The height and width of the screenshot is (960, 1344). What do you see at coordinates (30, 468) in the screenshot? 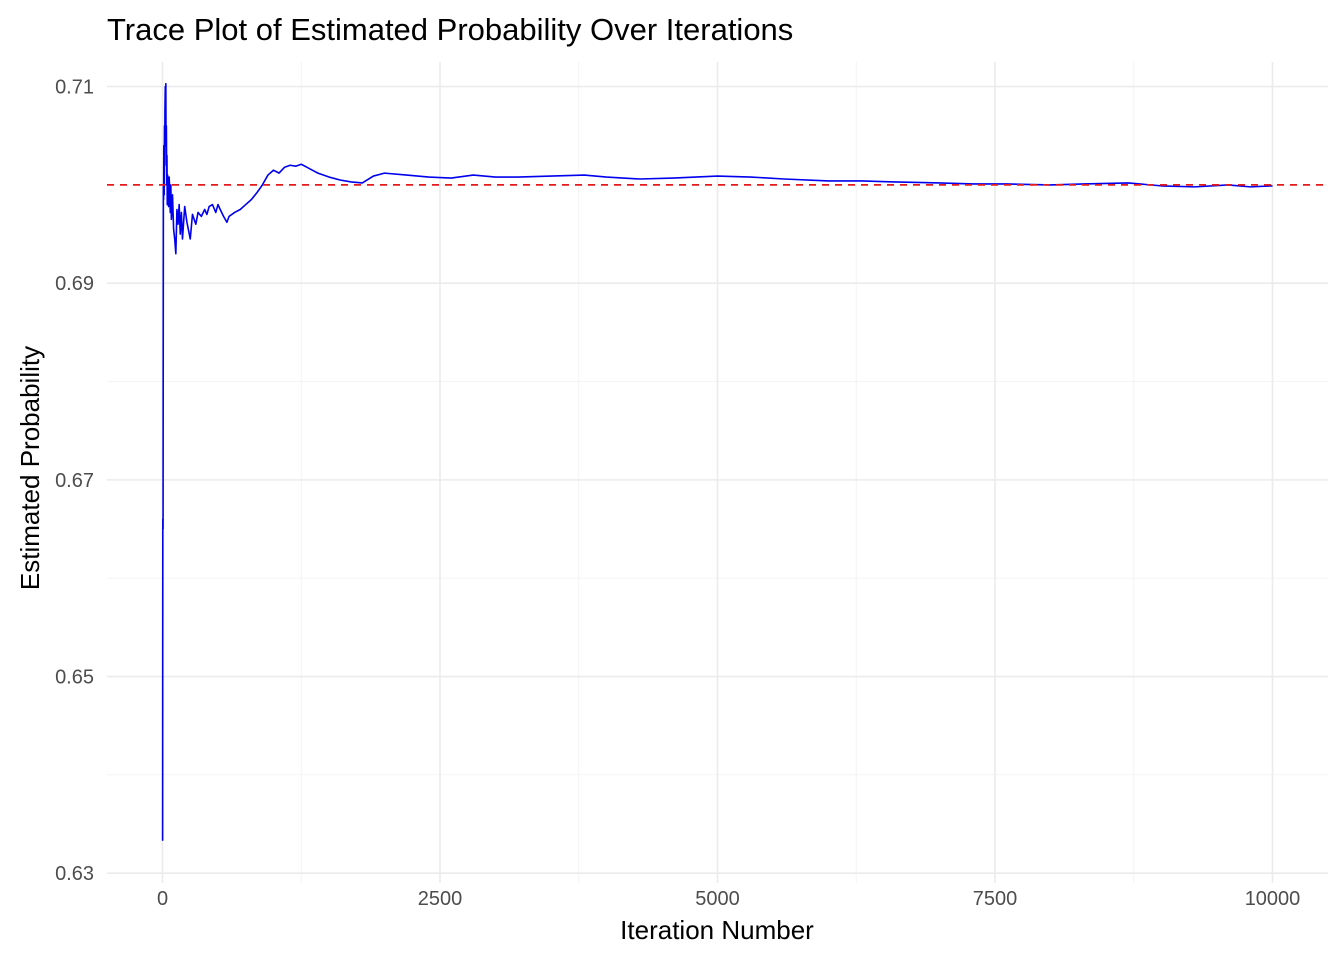
I see `y-axis-title: Estimated Probability` at bounding box center [30, 468].